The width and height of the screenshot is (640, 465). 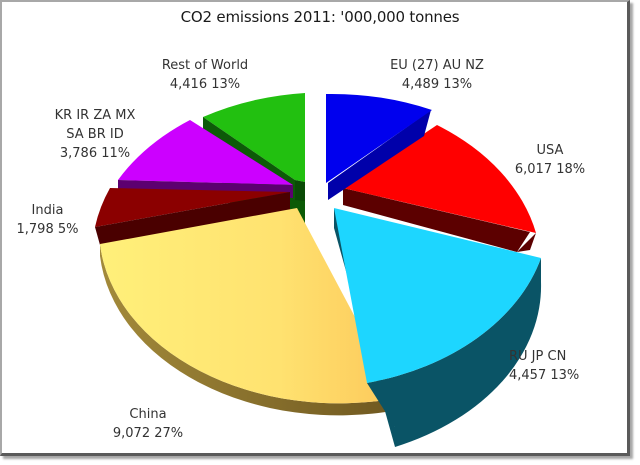 What do you see at coordinates (544, 375) in the screenshot?
I see `label-rujpcn-value: 4,457 13%` at bounding box center [544, 375].